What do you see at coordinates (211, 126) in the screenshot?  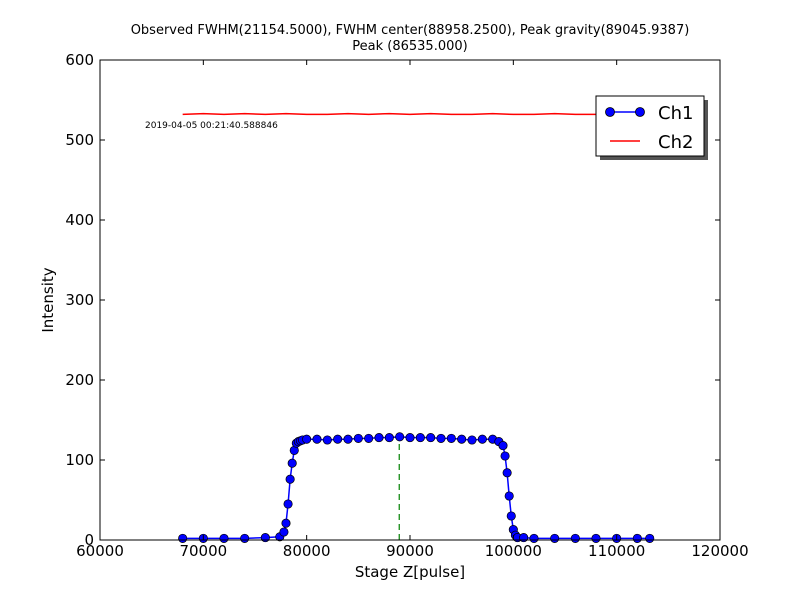 I see `timestamp-label: 2019-04-05 00:21:40.588846` at bounding box center [211, 126].